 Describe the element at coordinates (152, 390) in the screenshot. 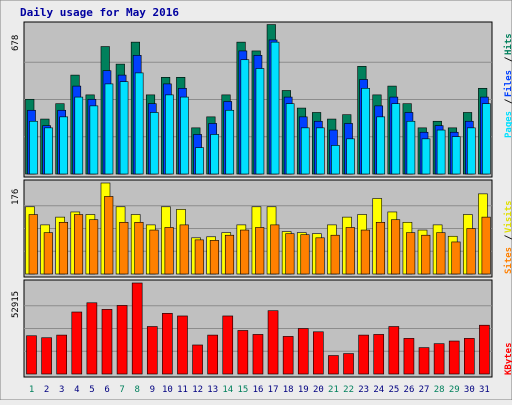

I see `x-tick-label-9: 9` at that location.